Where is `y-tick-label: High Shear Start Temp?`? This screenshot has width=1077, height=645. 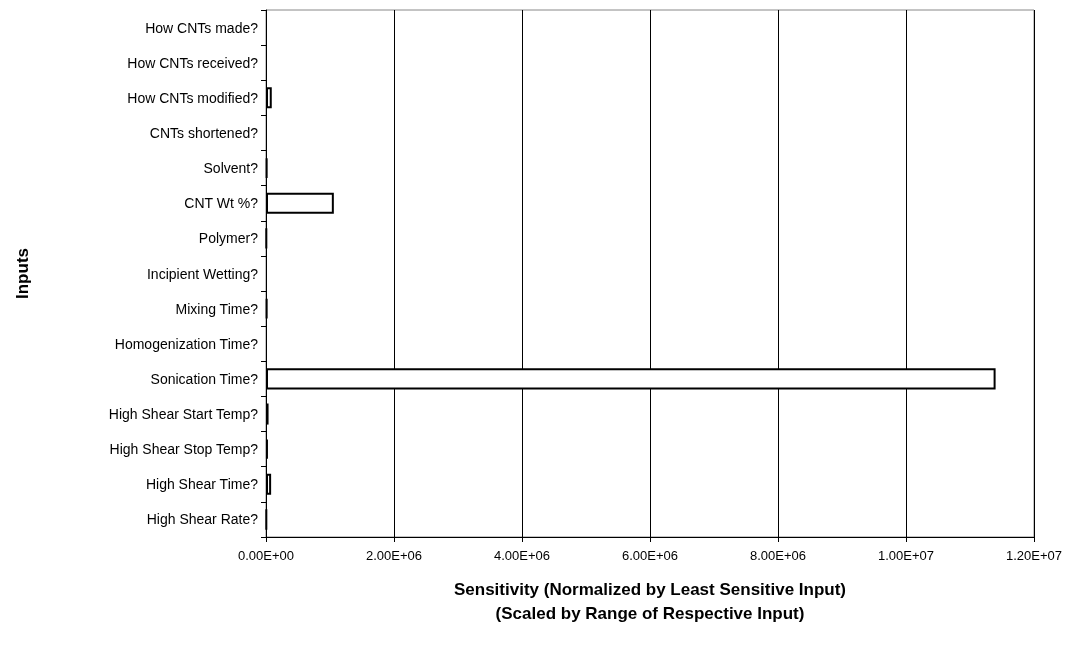
y-tick-label: High Shear Start Temp? is located at coordinates (183, 414).